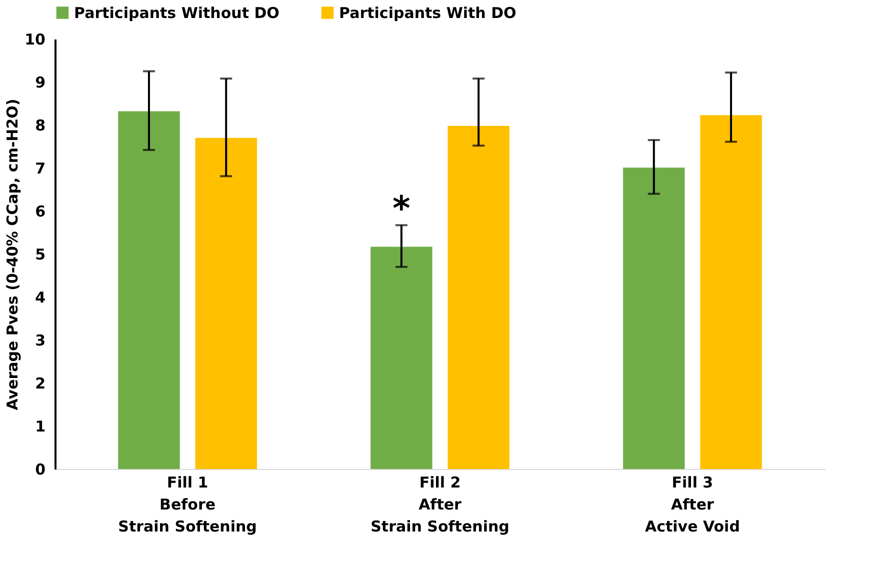  I want to click on y-tick-label: 4, so click(40, 297).